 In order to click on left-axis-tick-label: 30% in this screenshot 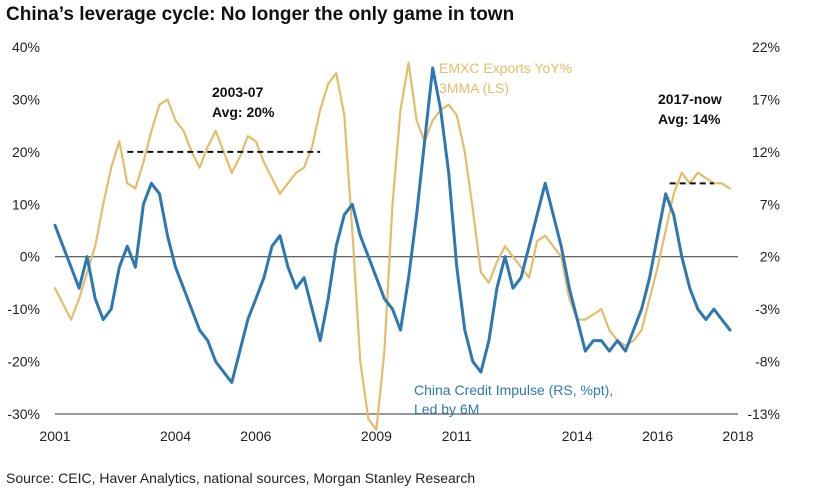, I will do `click(26, 99)`.